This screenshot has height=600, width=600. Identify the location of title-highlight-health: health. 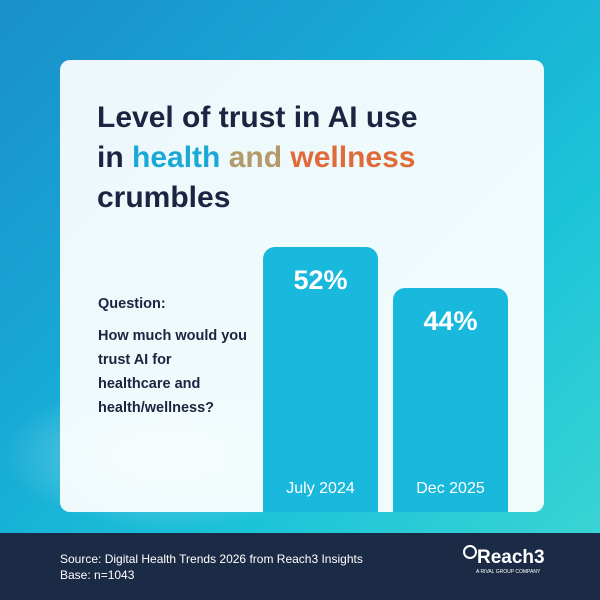
(176, 157).